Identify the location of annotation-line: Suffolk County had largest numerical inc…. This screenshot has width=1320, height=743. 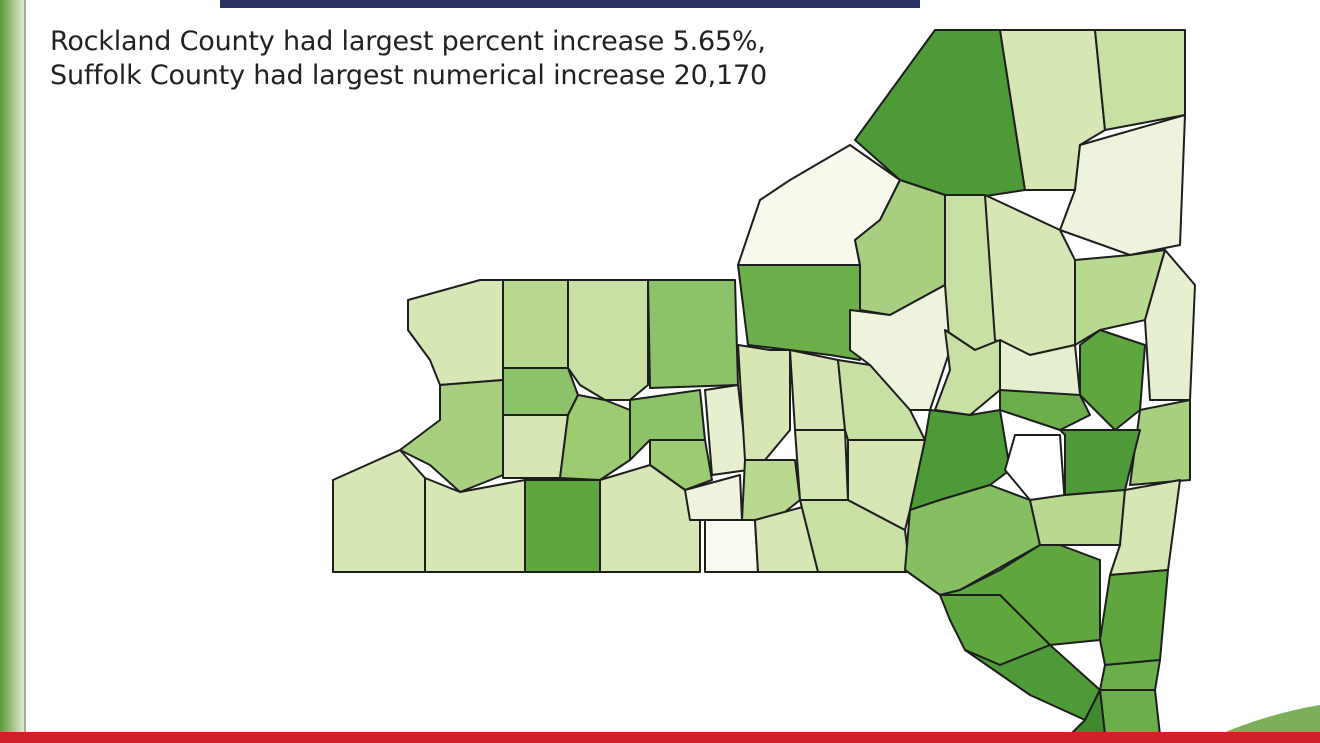
(408, 75).